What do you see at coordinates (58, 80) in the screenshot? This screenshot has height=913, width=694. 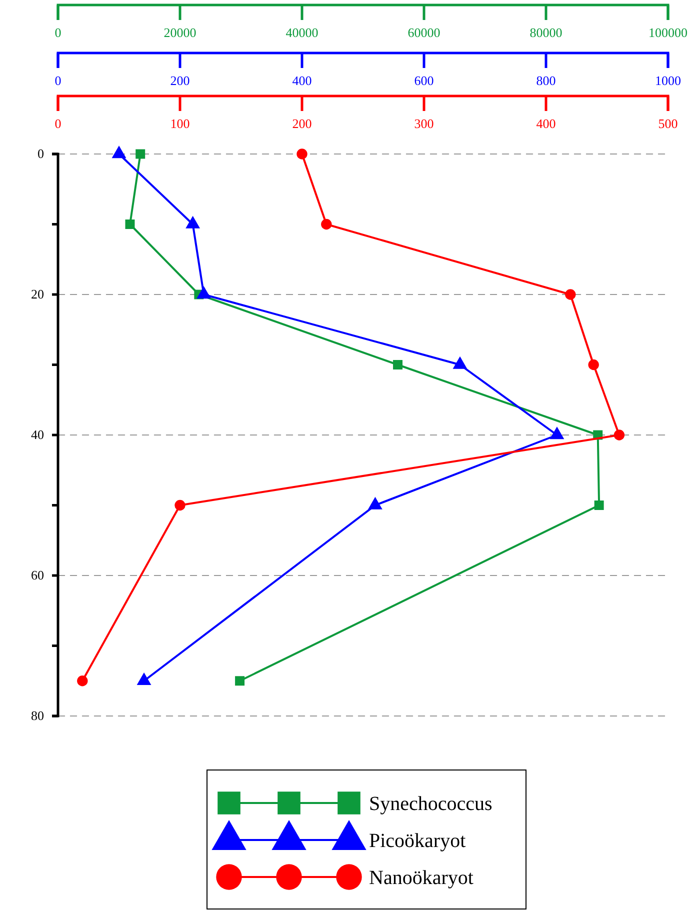 I see `x2-tick-label: 0` at bounding box center [58, 80].